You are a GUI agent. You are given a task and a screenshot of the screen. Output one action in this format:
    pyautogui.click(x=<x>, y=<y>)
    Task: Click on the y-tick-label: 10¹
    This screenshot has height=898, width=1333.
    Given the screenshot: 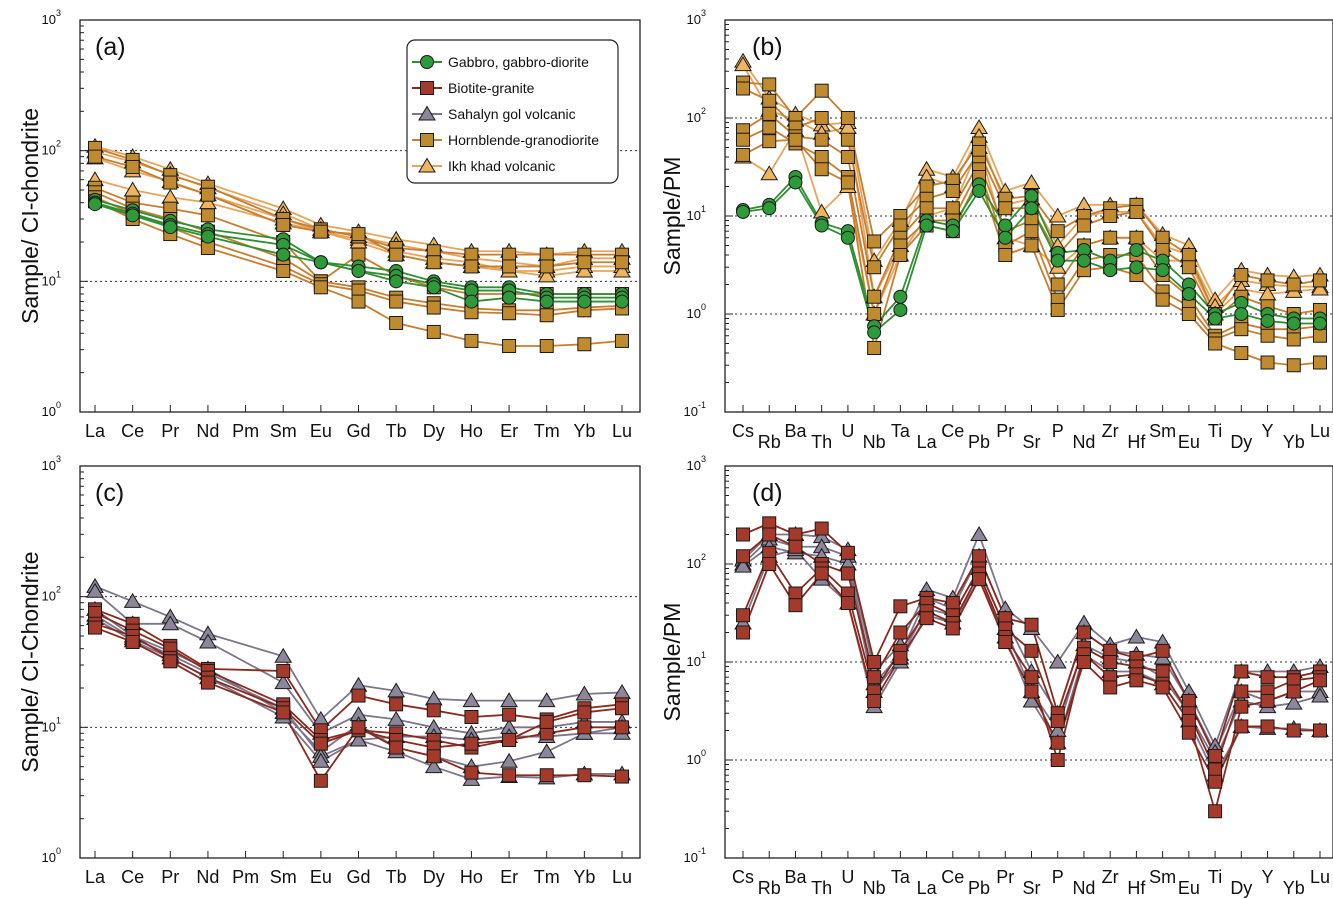 What is the action you would take?
    pyautogui.click(x=696, y=659)
    